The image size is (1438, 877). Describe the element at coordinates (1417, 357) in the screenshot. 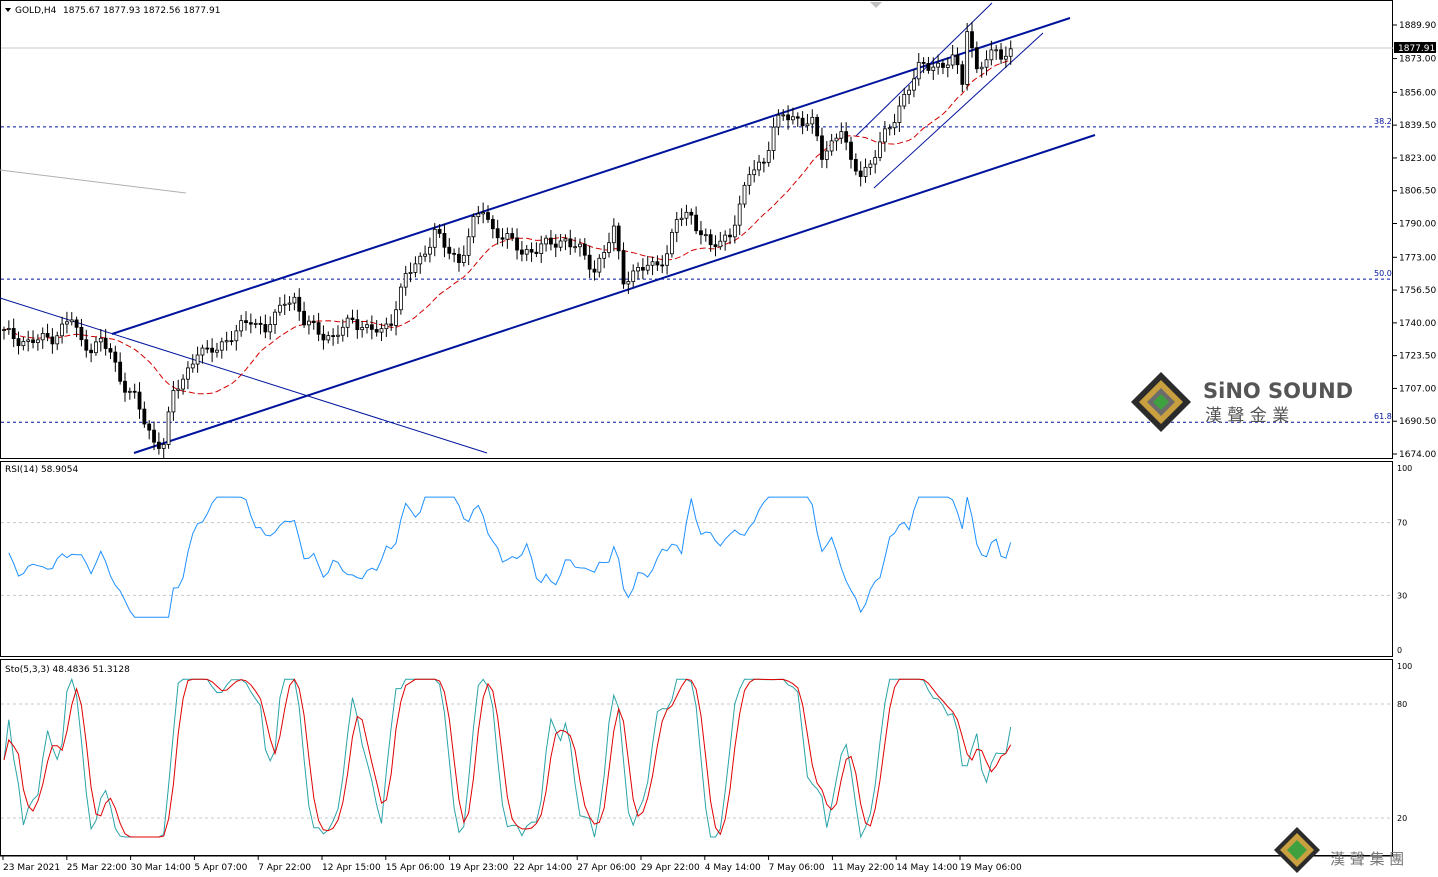

I see `price-tick-label: 1723.50` at that location.